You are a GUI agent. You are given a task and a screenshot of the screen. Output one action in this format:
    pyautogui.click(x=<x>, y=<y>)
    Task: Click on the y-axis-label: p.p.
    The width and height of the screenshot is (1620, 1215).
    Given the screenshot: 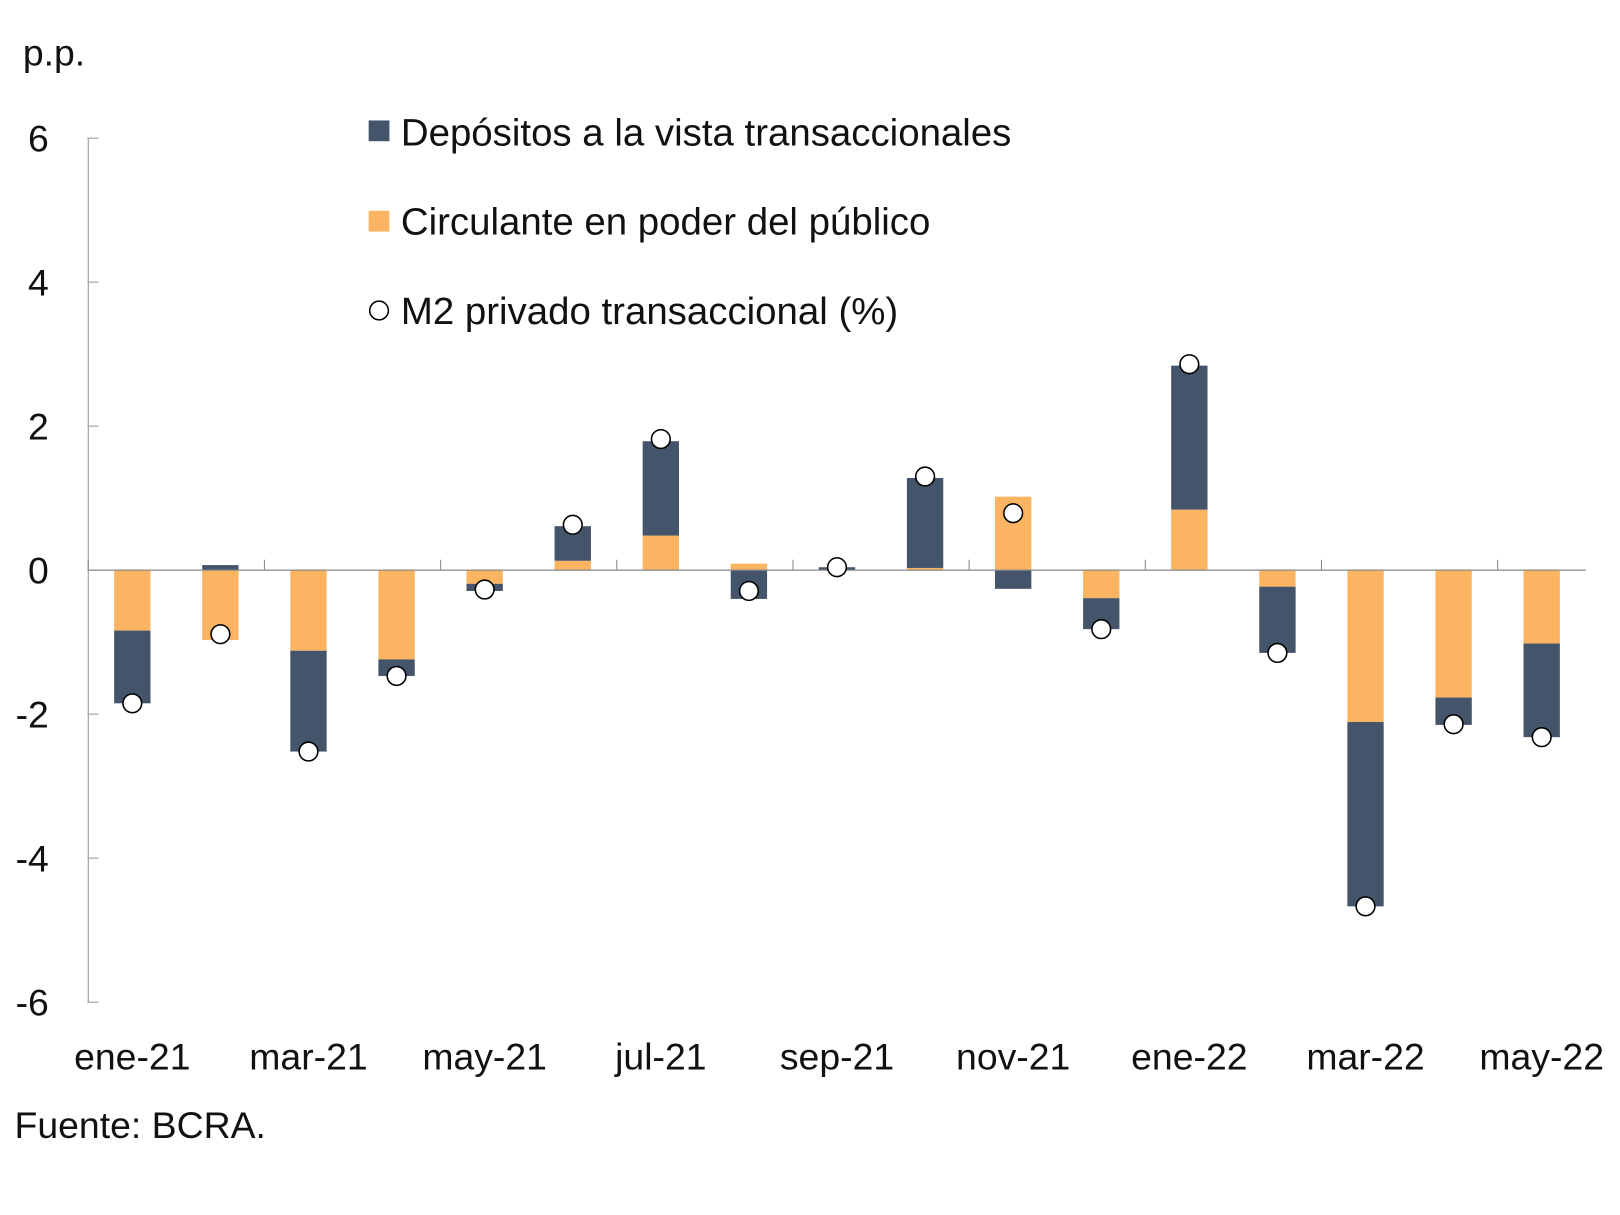 What is the action you would take?
    pyautogui.click(x=54, y=52)
    